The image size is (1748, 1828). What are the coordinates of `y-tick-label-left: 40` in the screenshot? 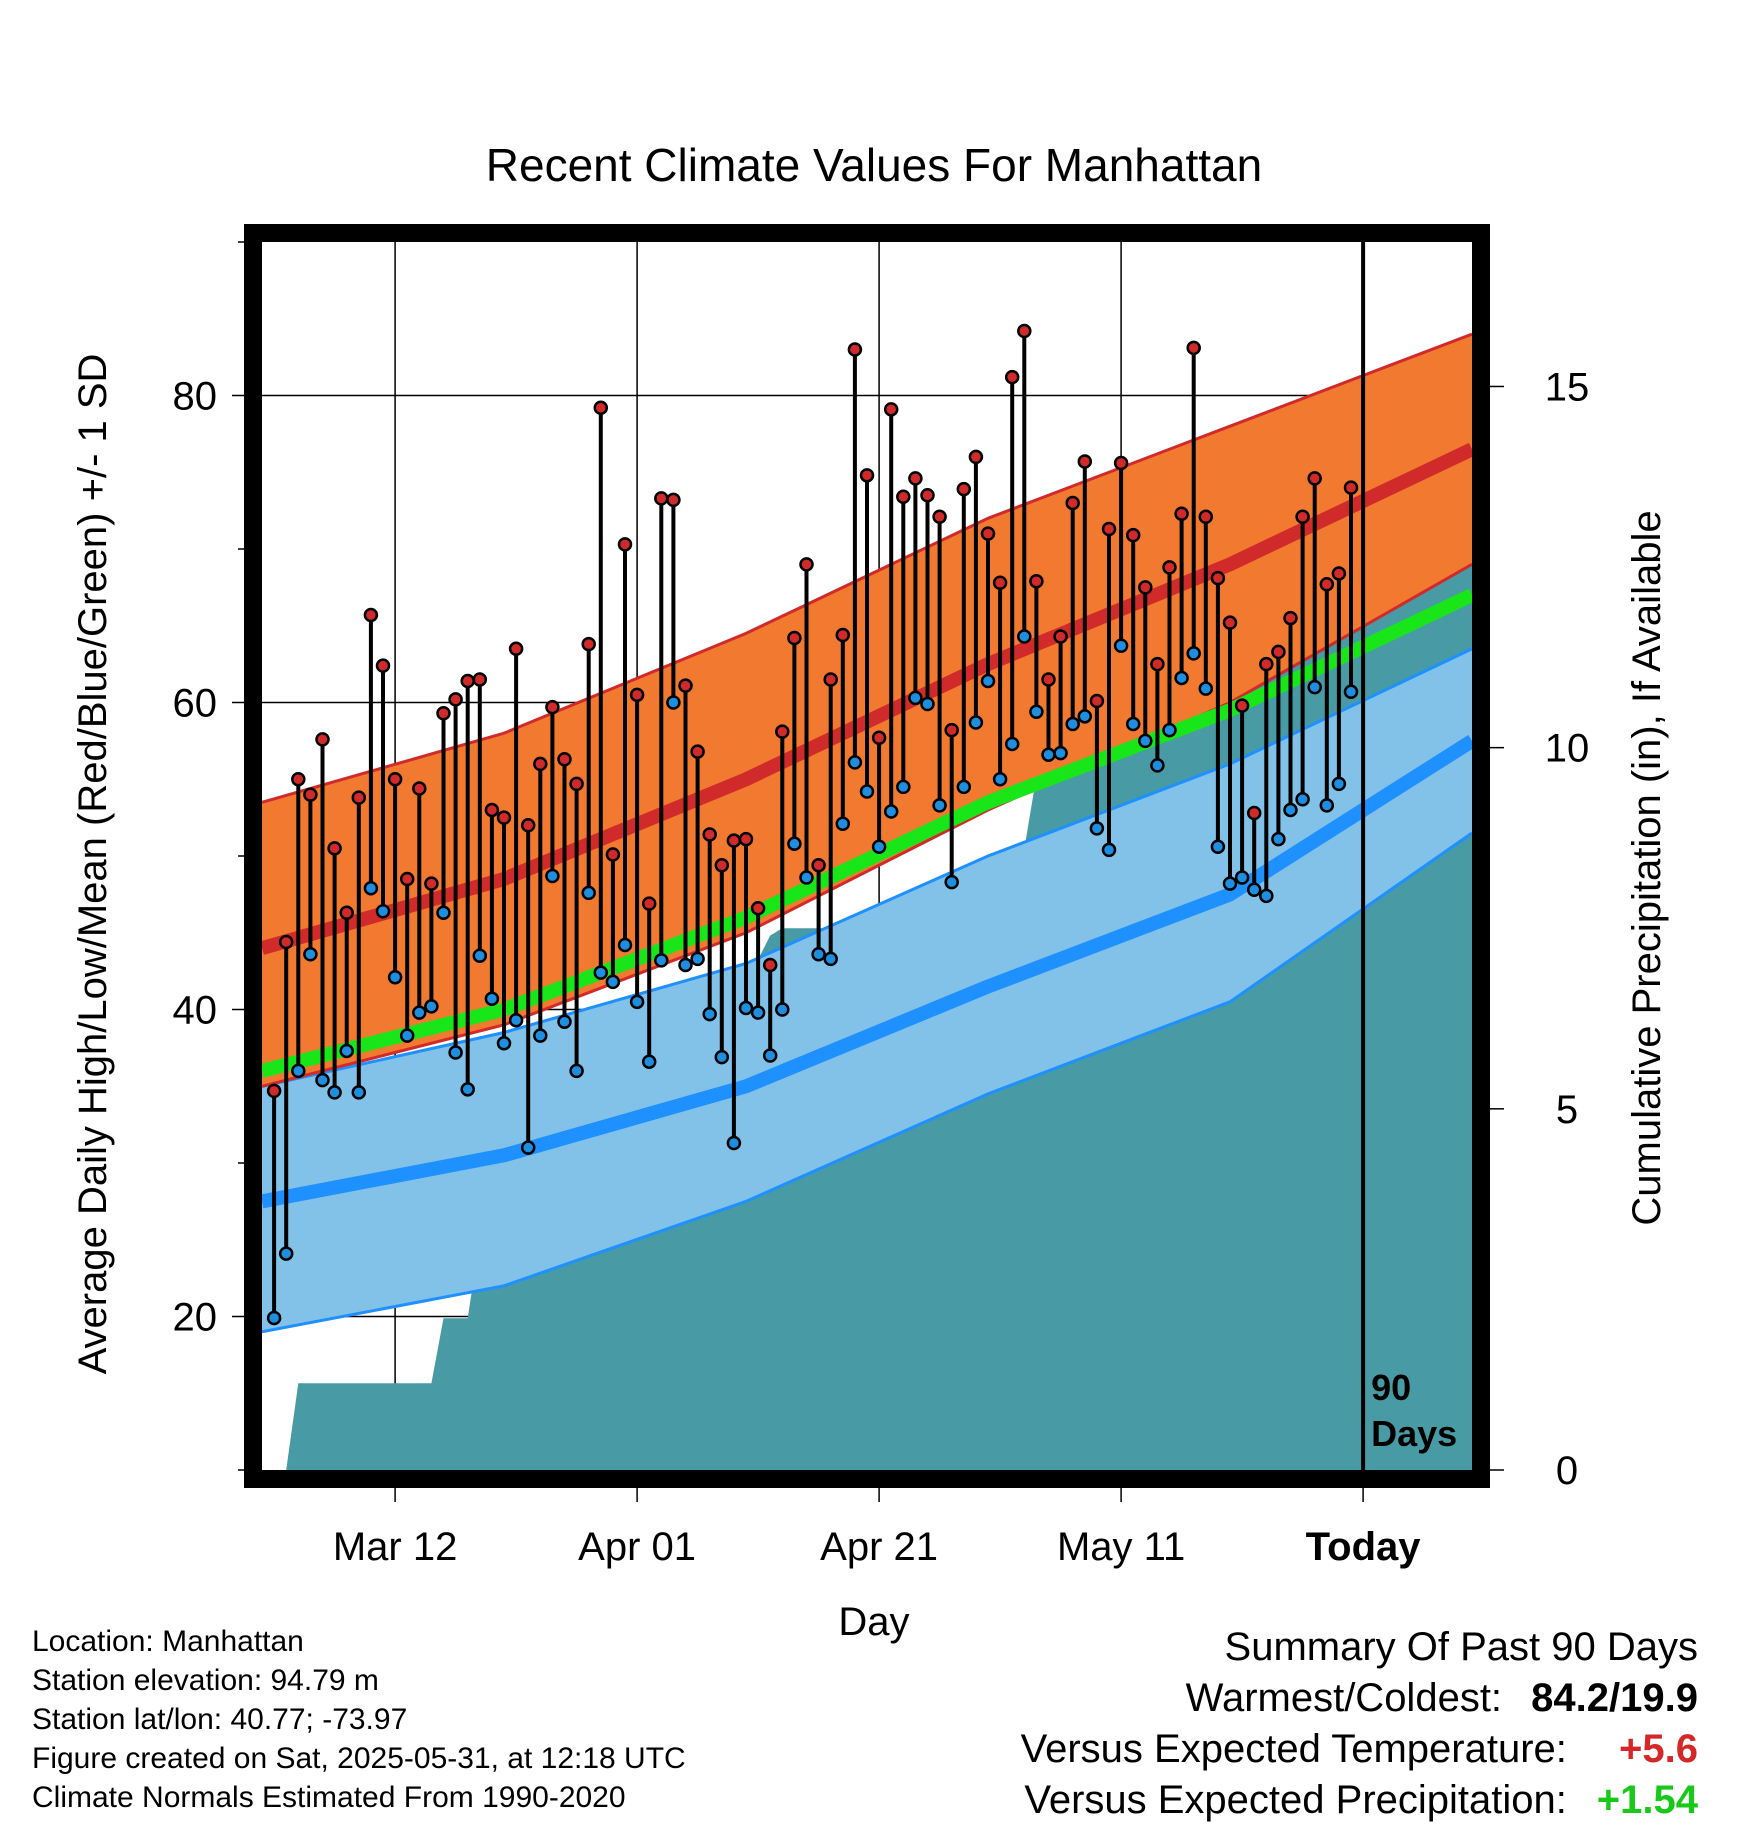 It's located at (195, 1011).